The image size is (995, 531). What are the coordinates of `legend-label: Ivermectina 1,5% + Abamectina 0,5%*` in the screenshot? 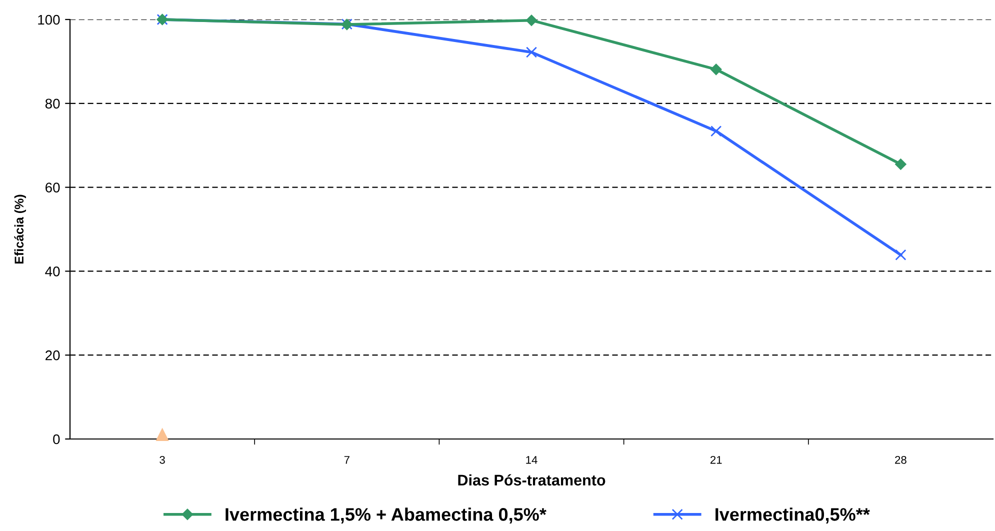 It's located at (386, 516).